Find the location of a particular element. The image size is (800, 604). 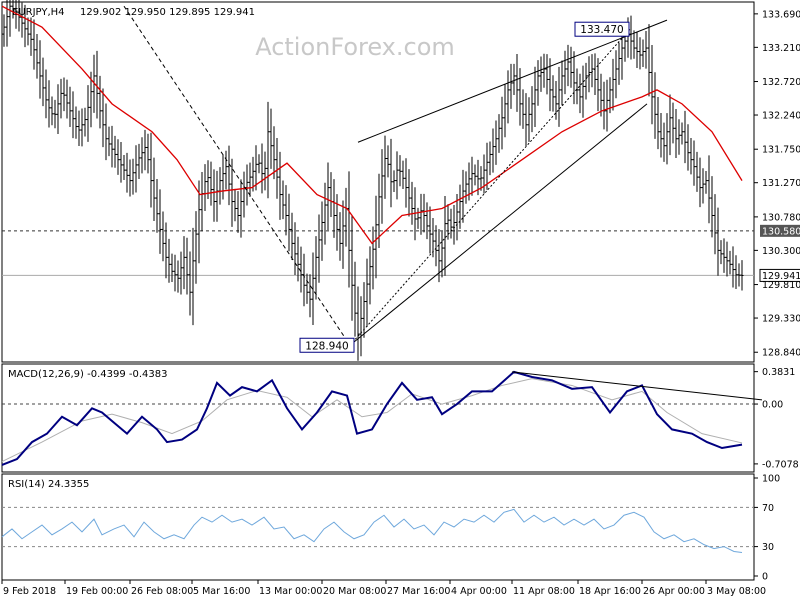

price-tick-label: 130.780 is located at coordinates (781, 217).